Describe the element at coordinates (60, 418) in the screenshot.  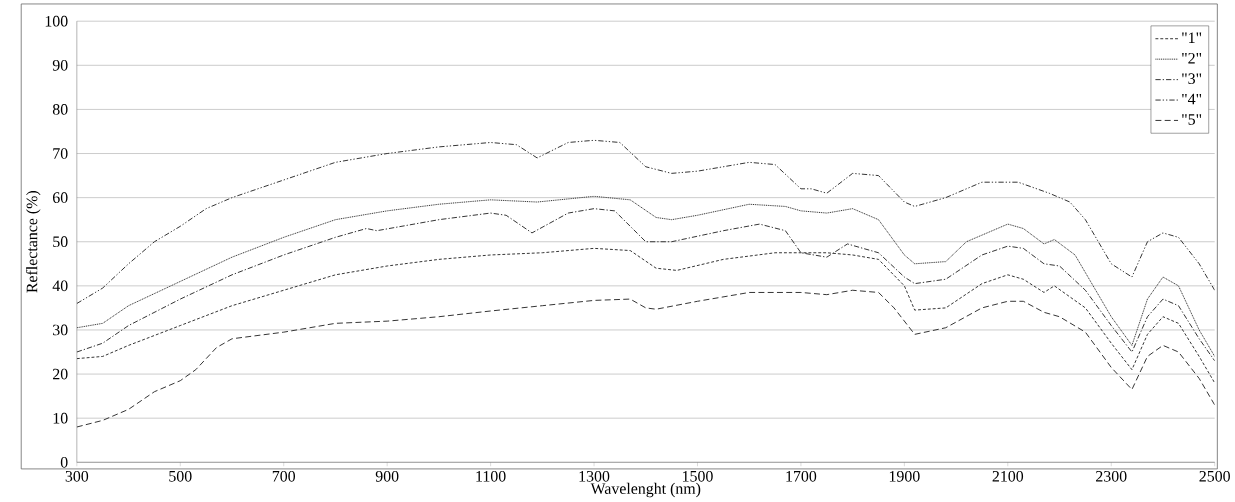
I see `y-tick-label: 10` at that location.